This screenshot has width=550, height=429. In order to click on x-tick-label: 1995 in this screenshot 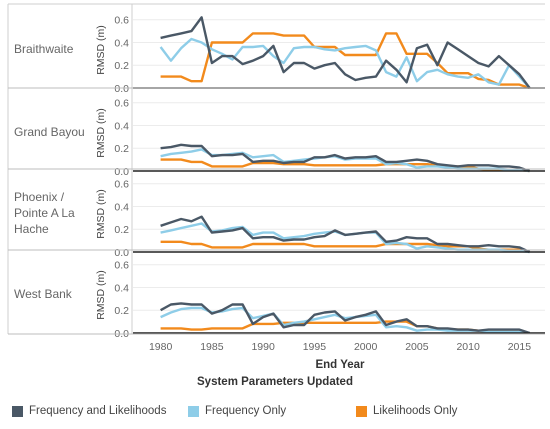, I will do `click(315, 347)`.